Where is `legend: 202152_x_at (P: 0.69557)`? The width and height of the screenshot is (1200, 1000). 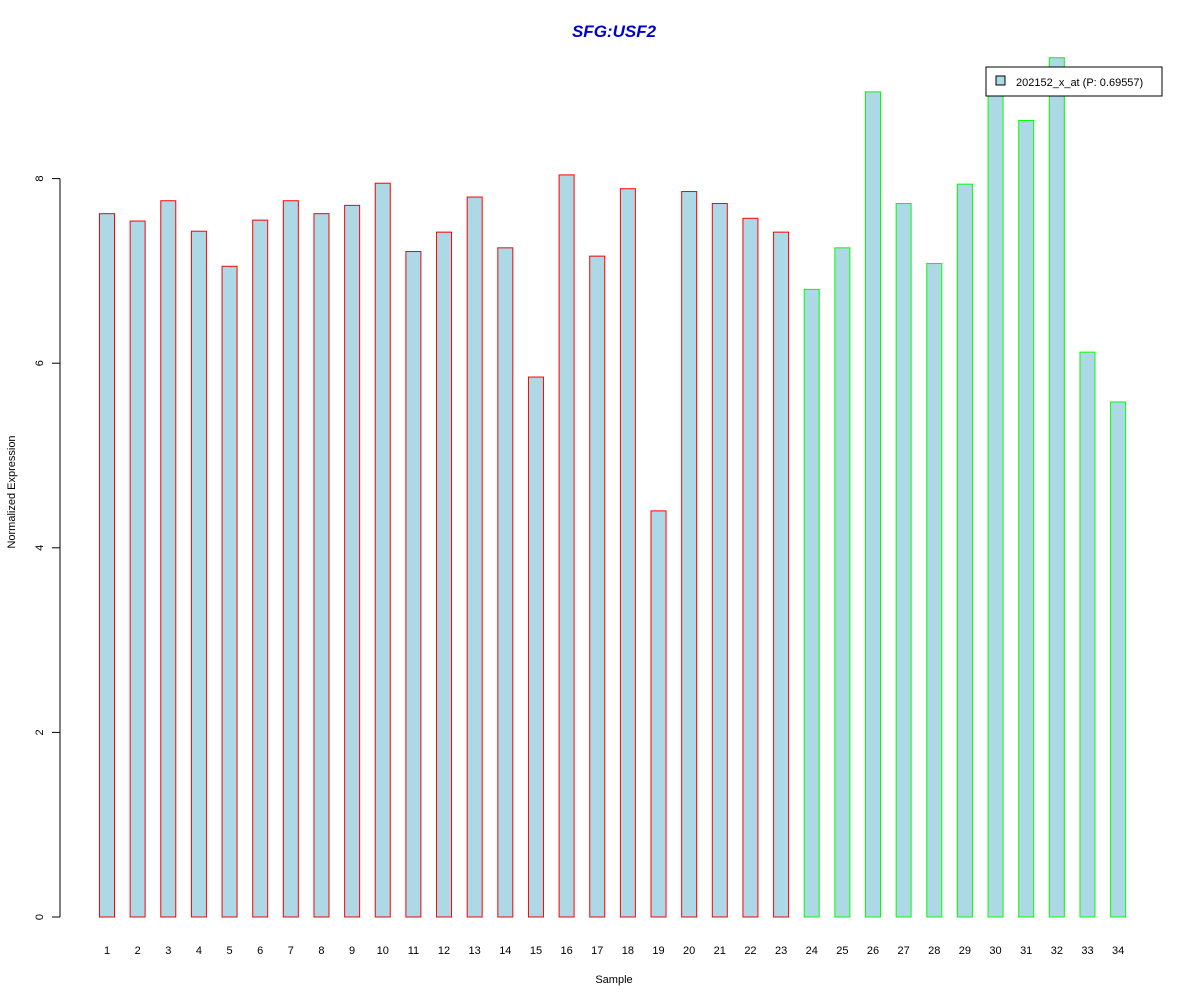
legend: 202152_x_at (P: 0.69557) is located at coordinates (1074, 81).